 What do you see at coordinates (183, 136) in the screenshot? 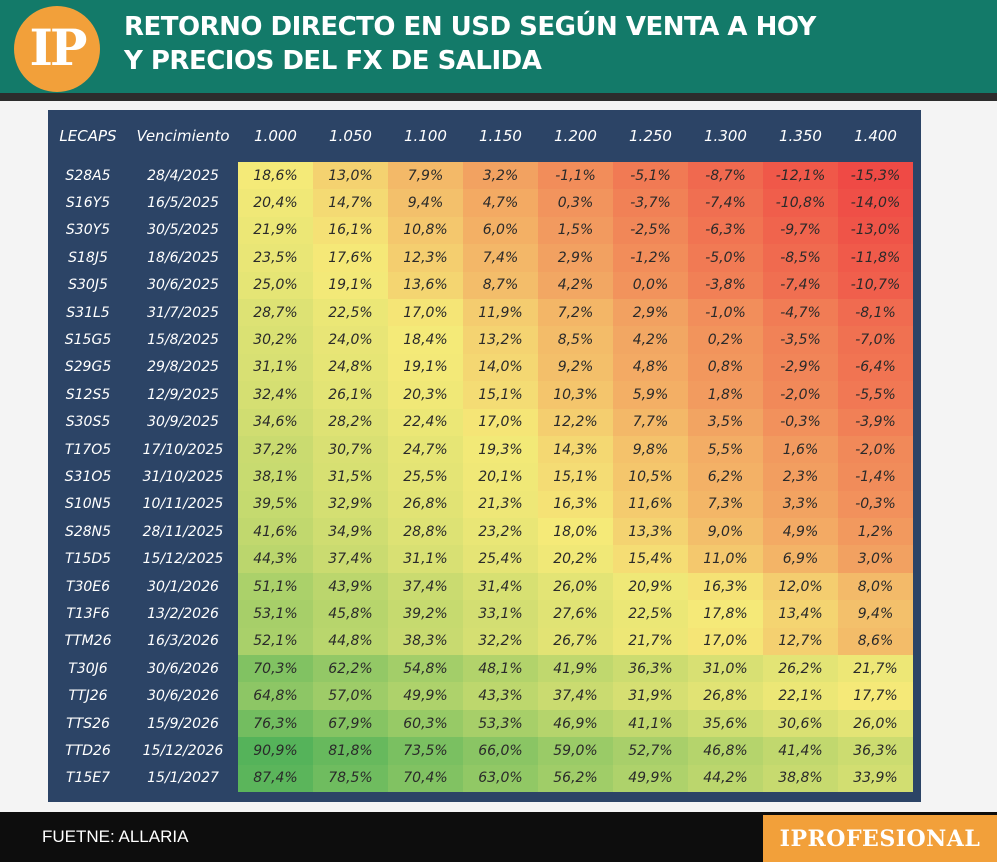
I see `column-header-vencimiento: Vencimiento` at bounding box center [183, 136].